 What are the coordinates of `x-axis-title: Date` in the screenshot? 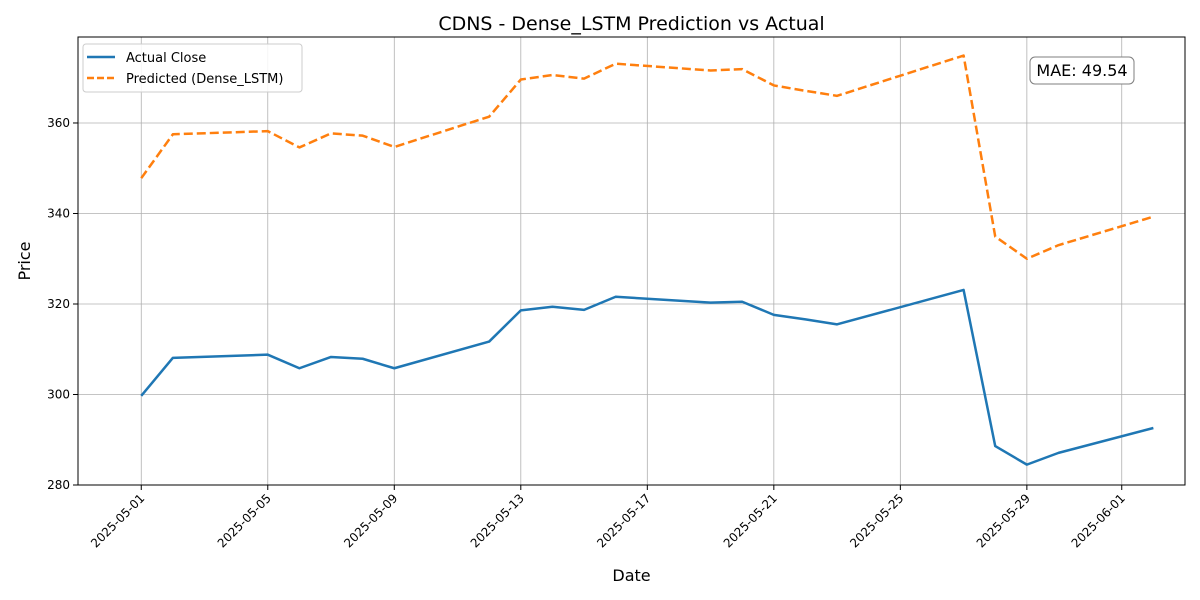 It's located at (631, 575).